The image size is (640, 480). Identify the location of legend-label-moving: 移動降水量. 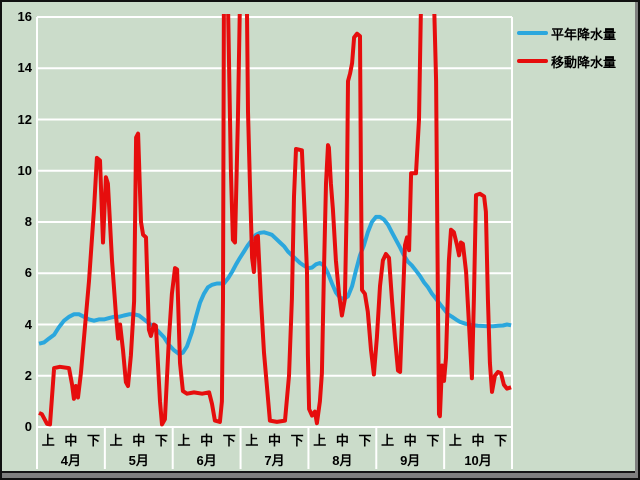
(584, 62).